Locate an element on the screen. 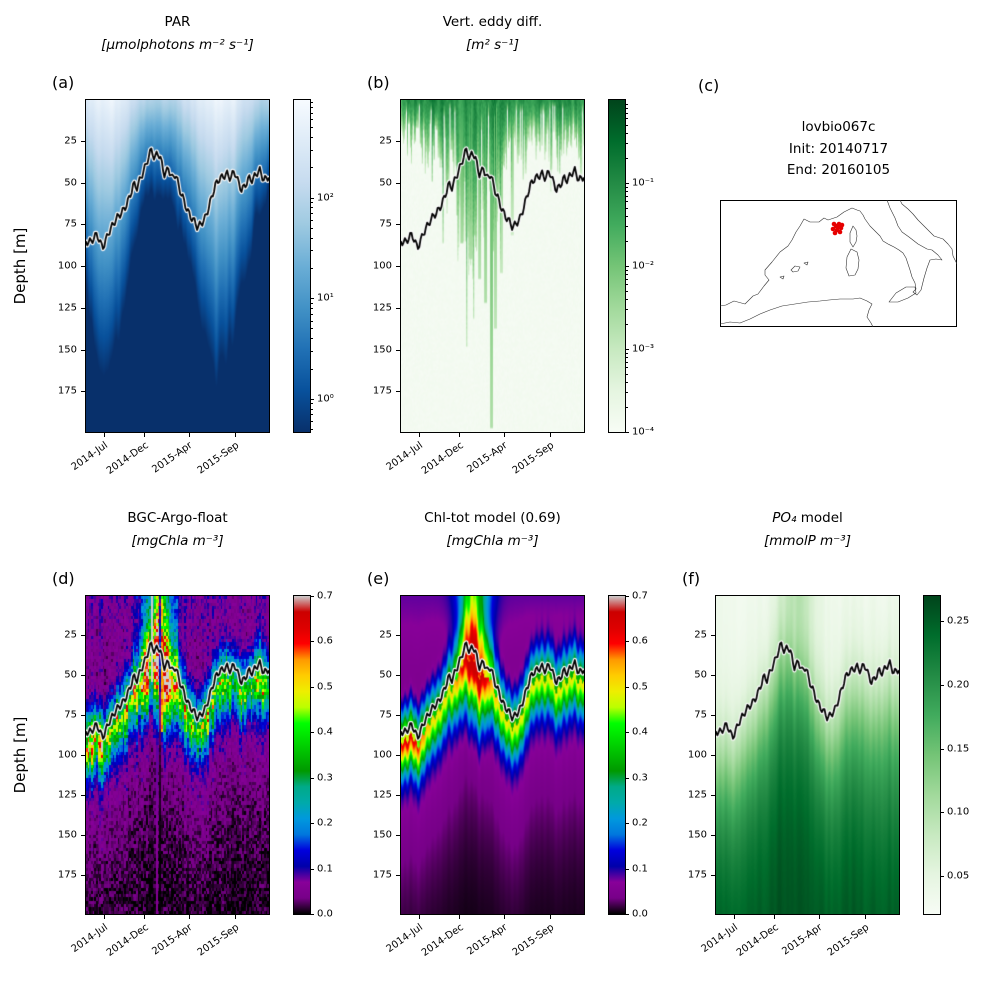  x-tick-label: 2015-Apr is located at coordinates (487, 940).